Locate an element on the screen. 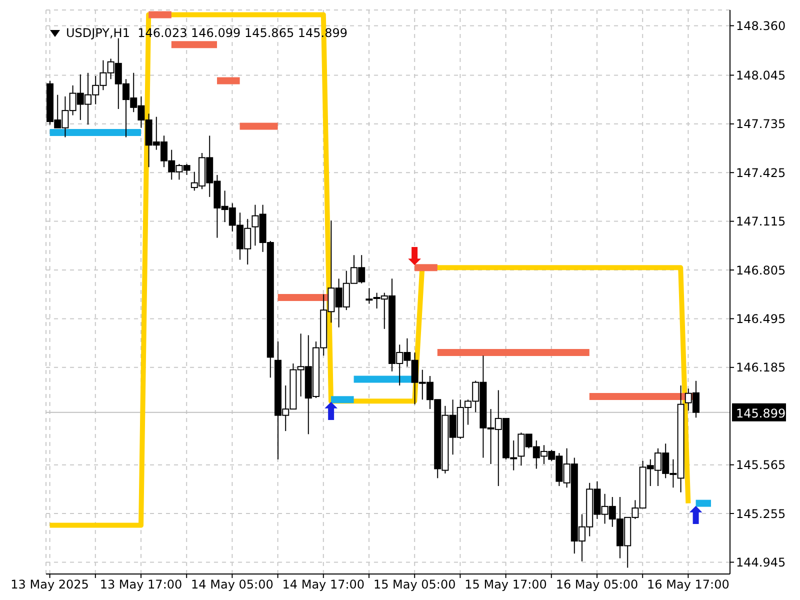 This screenshot has height=600, width=800. y-tick-label: 144.945 is located at coordinates (761, 562).